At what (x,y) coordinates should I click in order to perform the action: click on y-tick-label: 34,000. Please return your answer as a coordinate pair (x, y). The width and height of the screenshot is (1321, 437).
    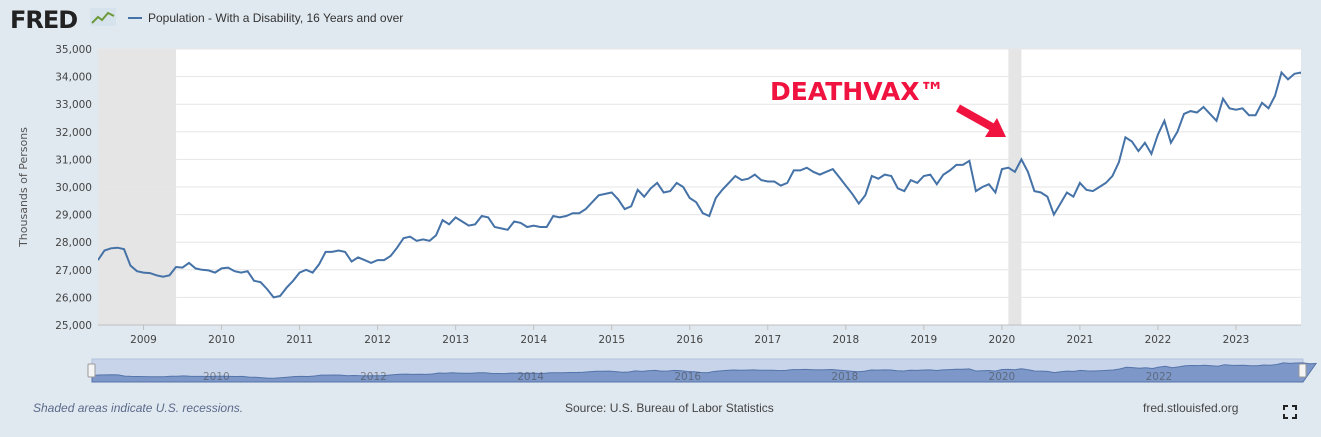
    Looking at the image, I should click on (73, 78).